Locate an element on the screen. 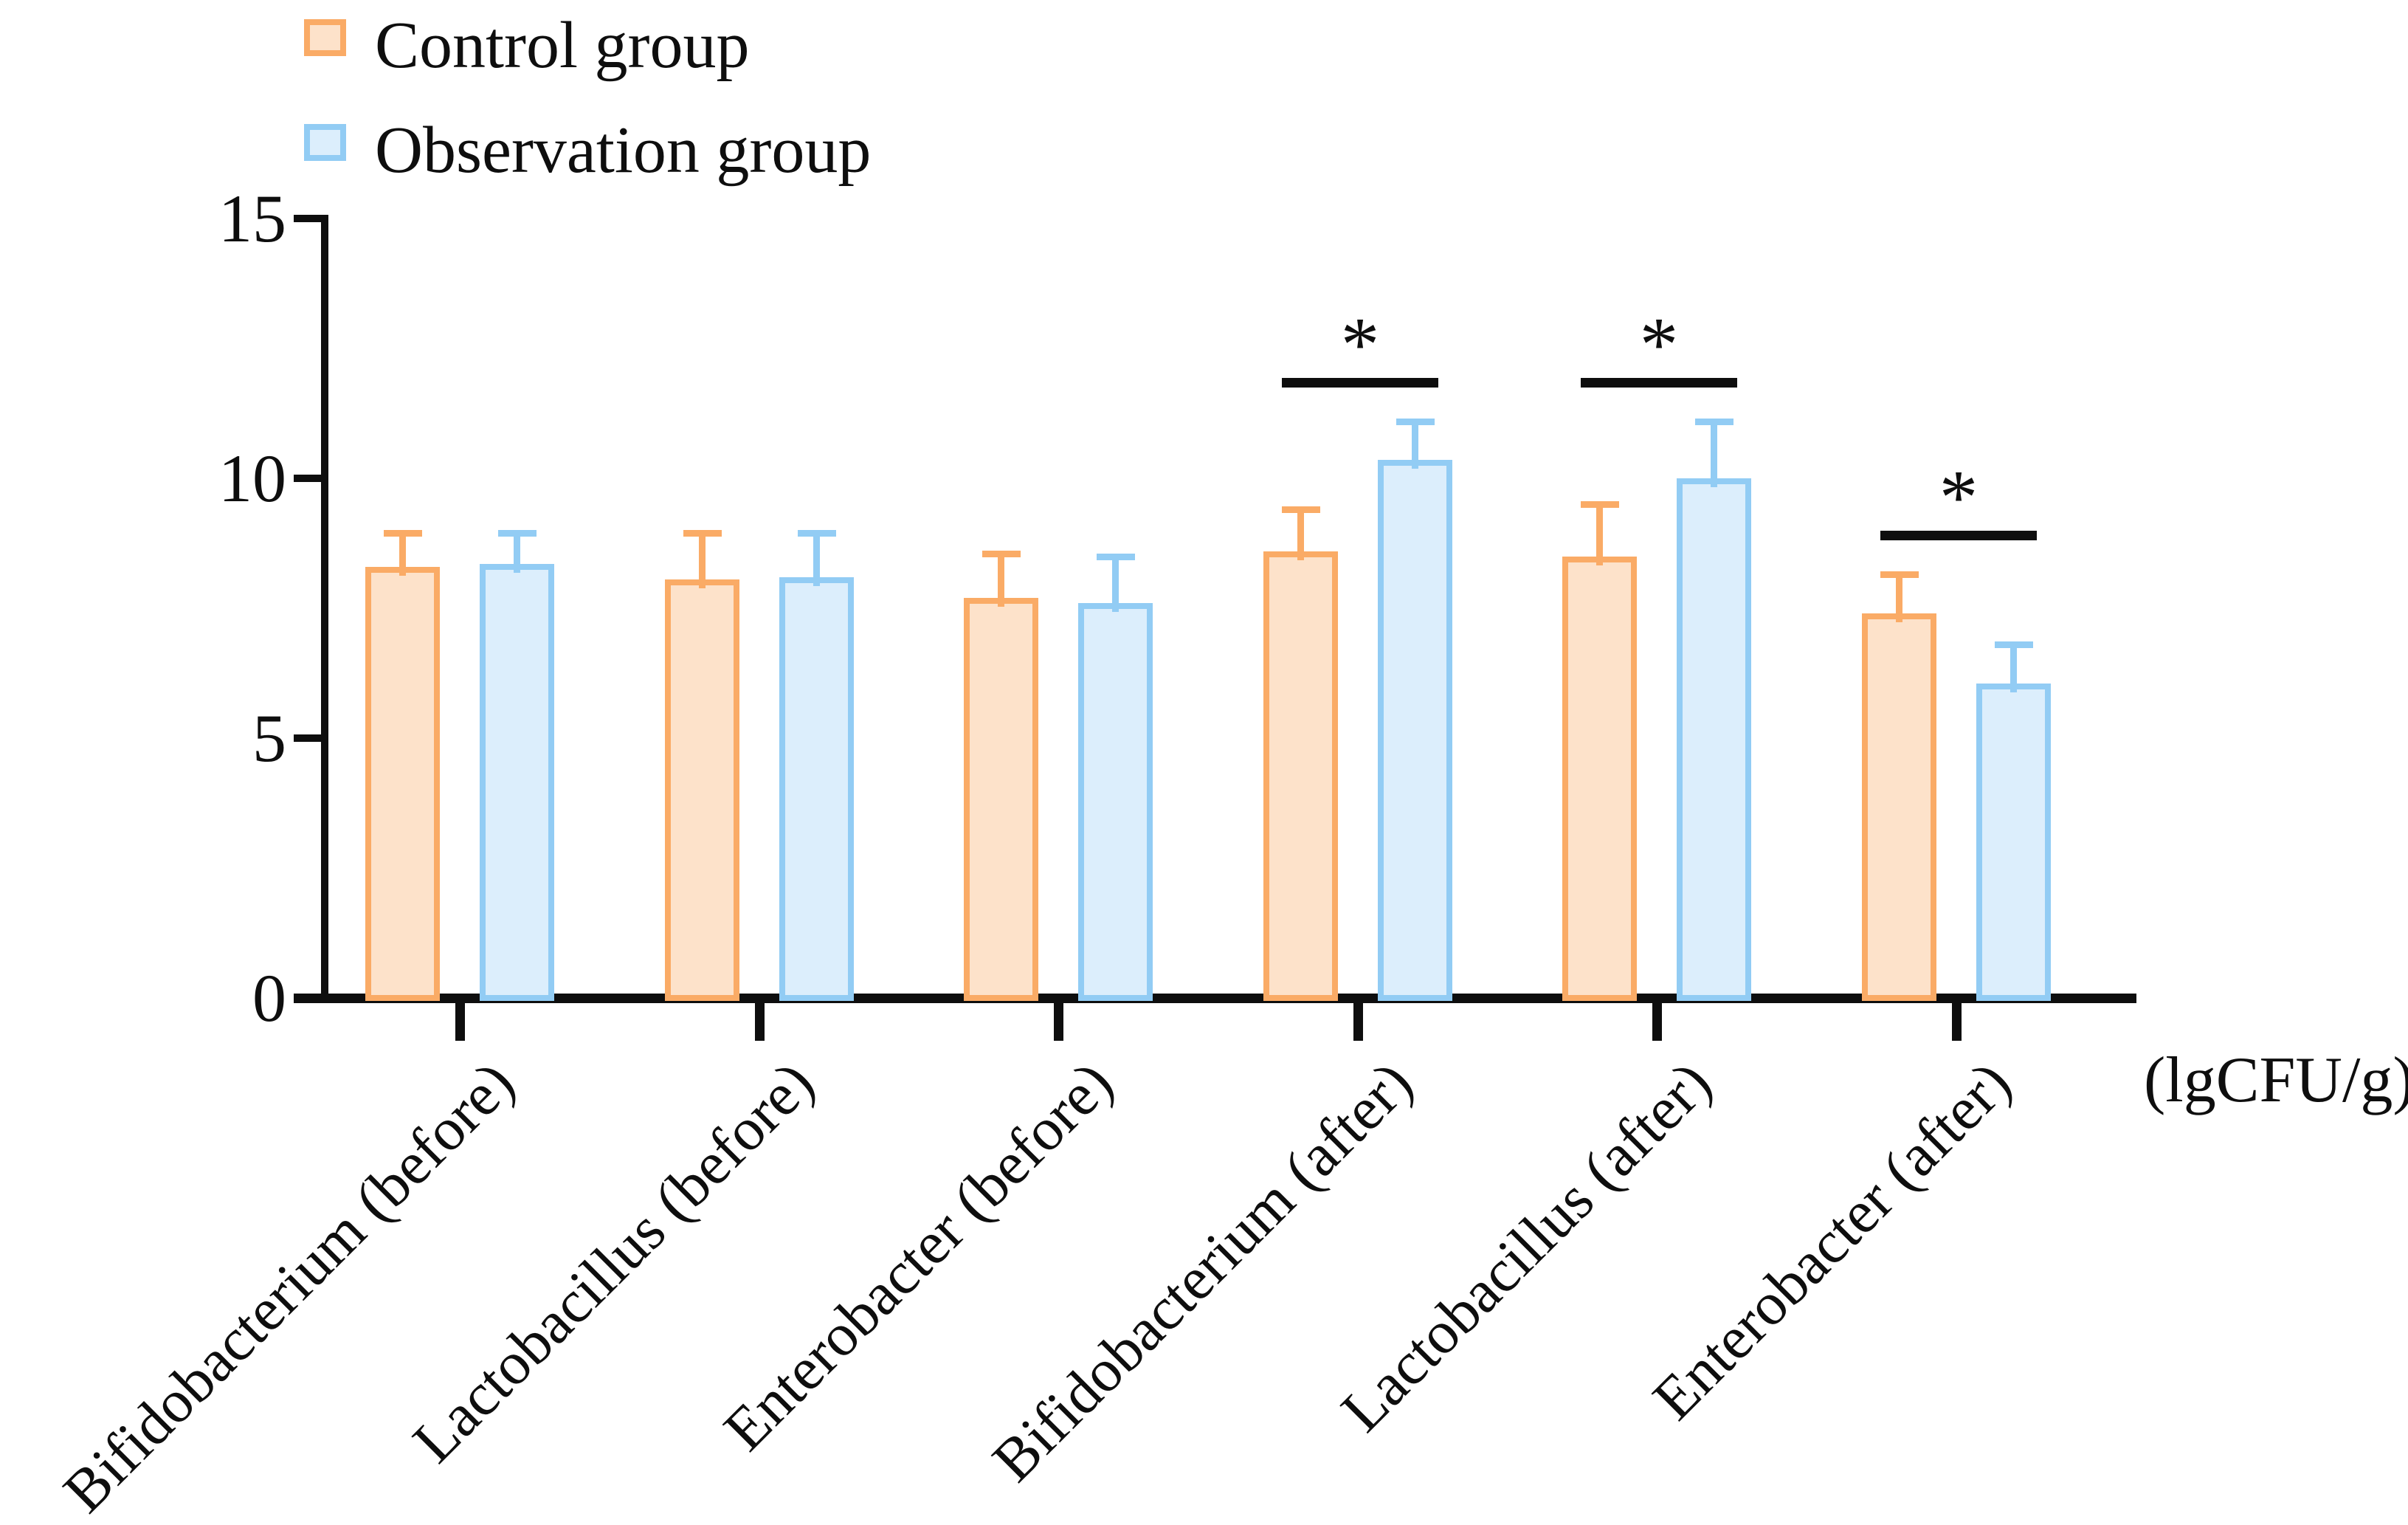  x-axis-line is located at coordinates (1215, 998).